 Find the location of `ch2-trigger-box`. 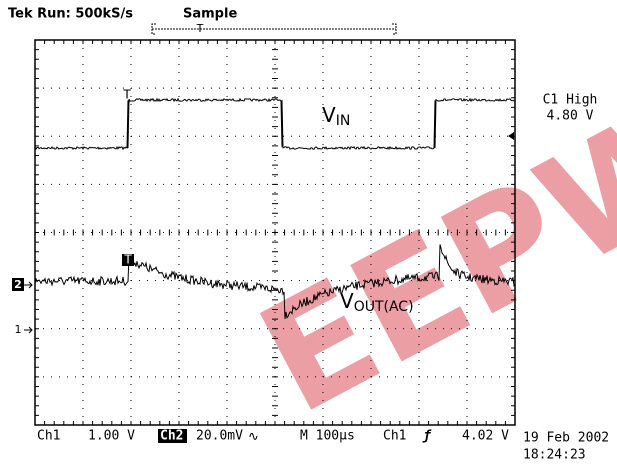

ch2-trigger-box is located at coordinates (128, 260).